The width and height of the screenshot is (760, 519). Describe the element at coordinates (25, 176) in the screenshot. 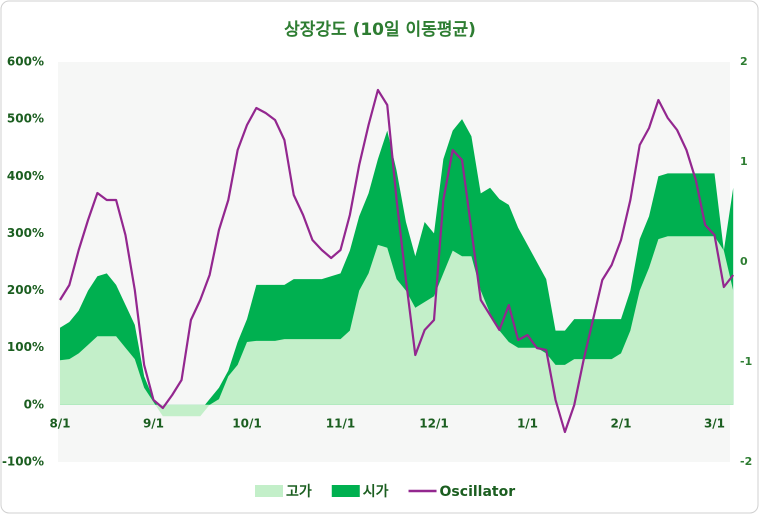

I see `y-tick-label: 400%` at that location.